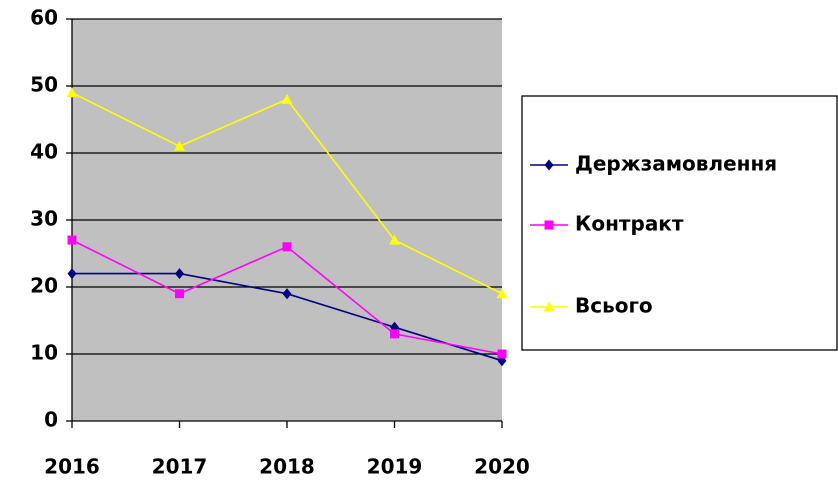 This screenshot has height=487, width=838. Describe the element at coordinates (502, 467) in the screenshot. I see `x-tick-label: 2020` at that location.